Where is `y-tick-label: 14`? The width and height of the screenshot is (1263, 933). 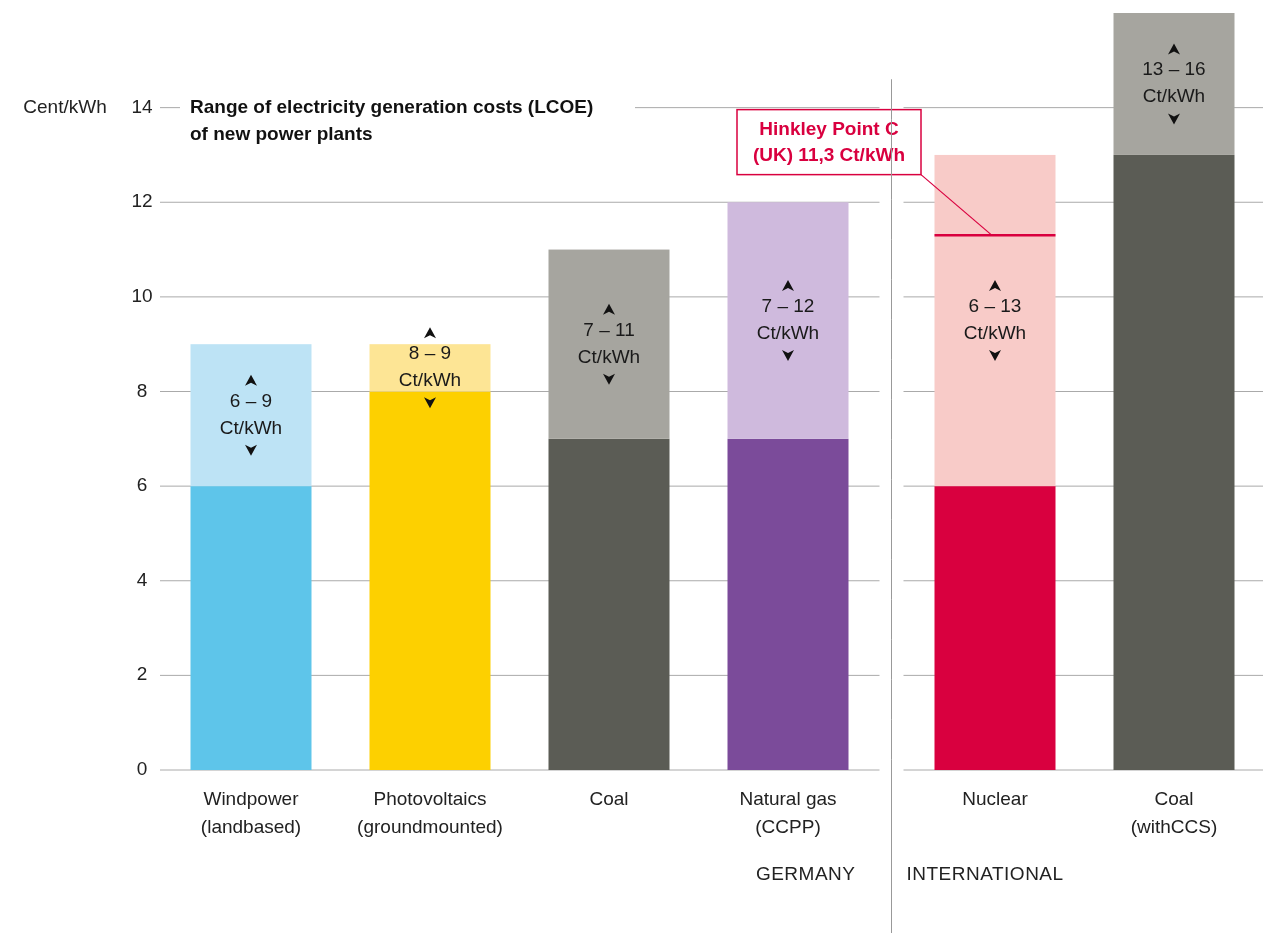
y-tick-label: 14 is located at coordinates (142, 106).